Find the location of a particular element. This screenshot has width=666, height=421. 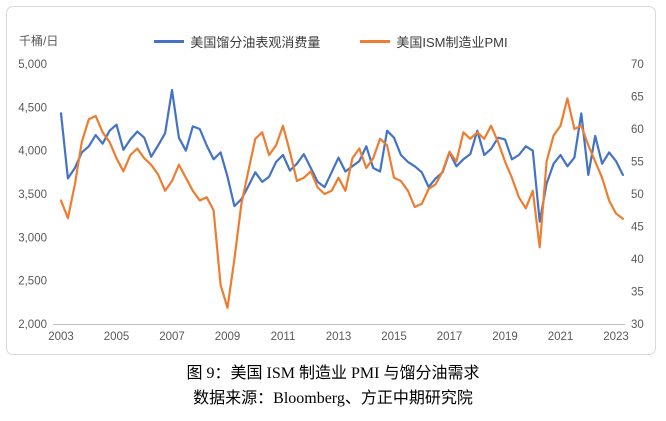

svg-text: 40 is located at coordinates (637, 260).